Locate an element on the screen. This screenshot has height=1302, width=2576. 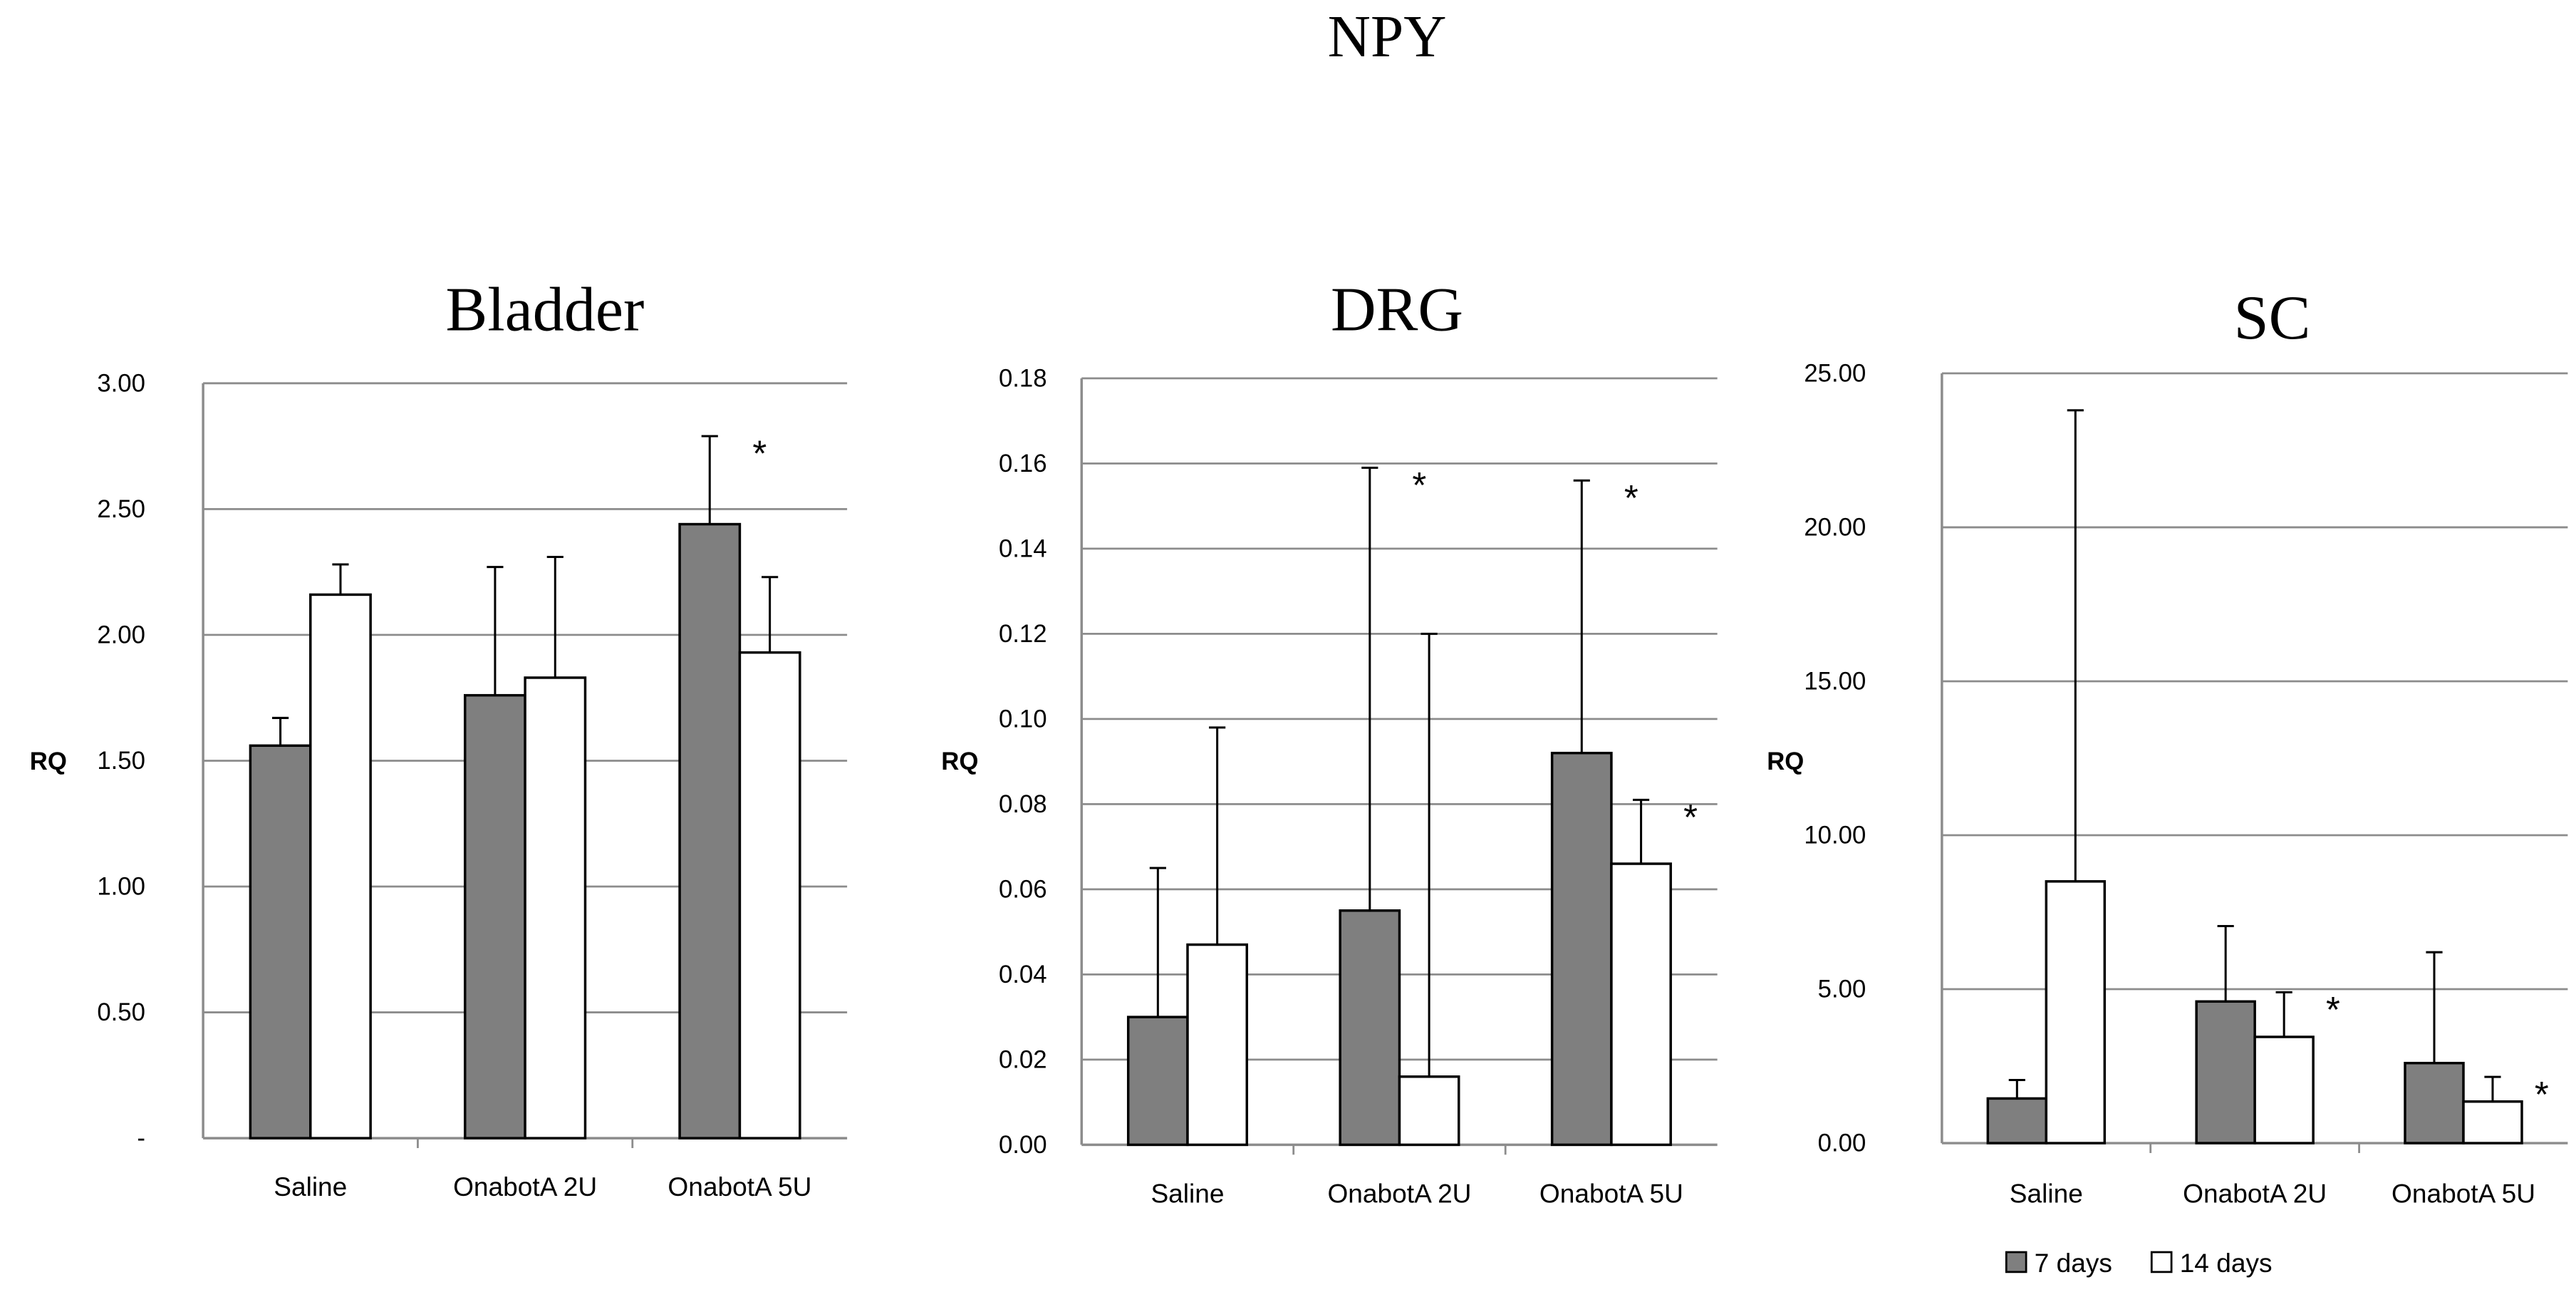
chart-title: DRG is located at coordinates (1397, 311).